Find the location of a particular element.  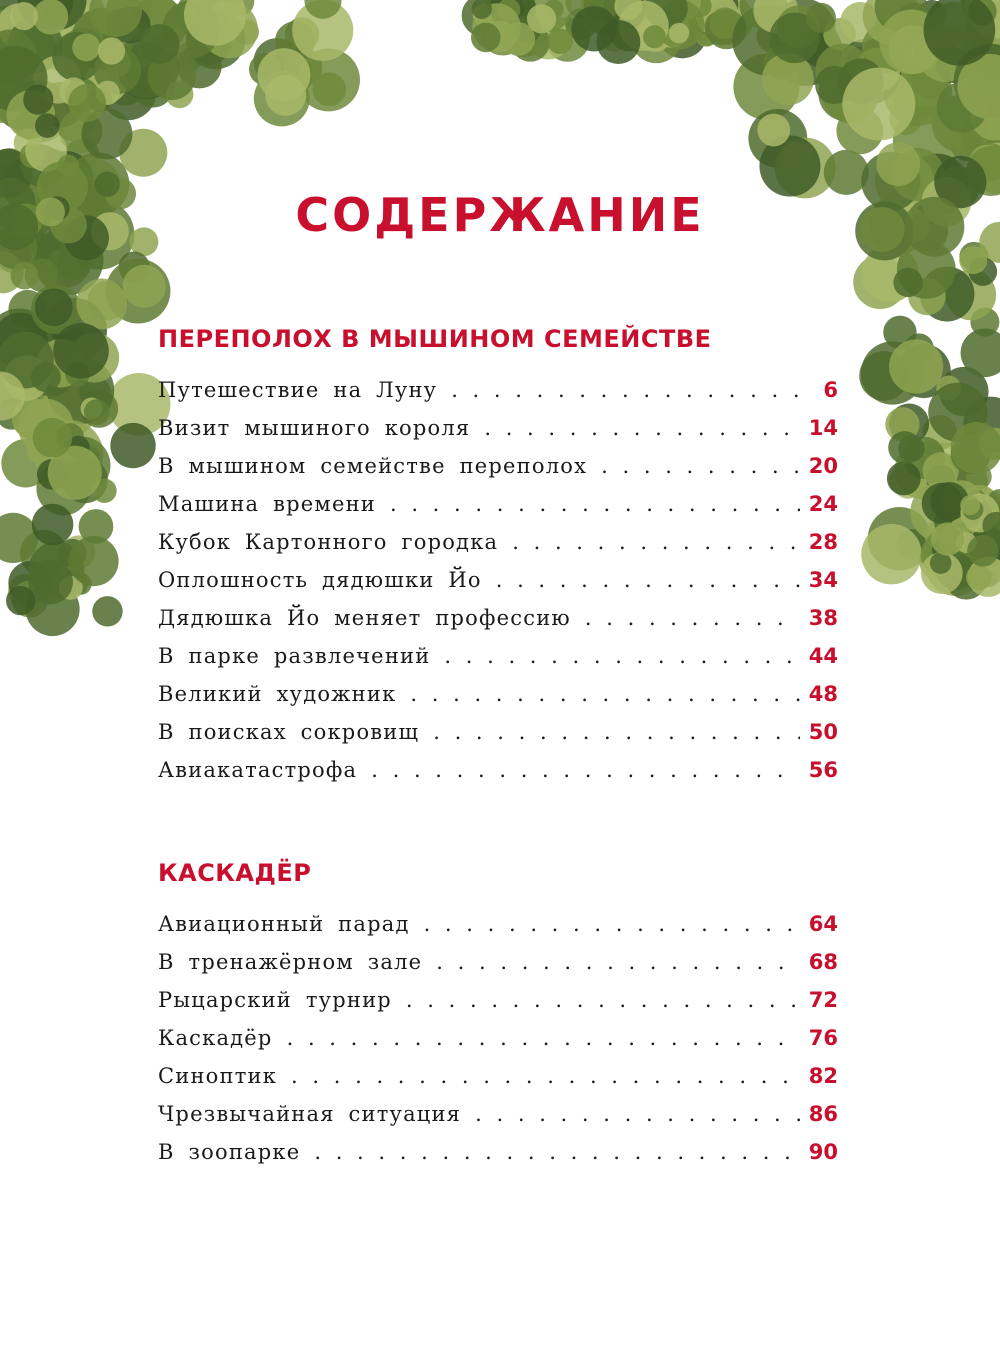

toc-entry: Визит мышиного короля 14 is located at coordinates (498, 435).